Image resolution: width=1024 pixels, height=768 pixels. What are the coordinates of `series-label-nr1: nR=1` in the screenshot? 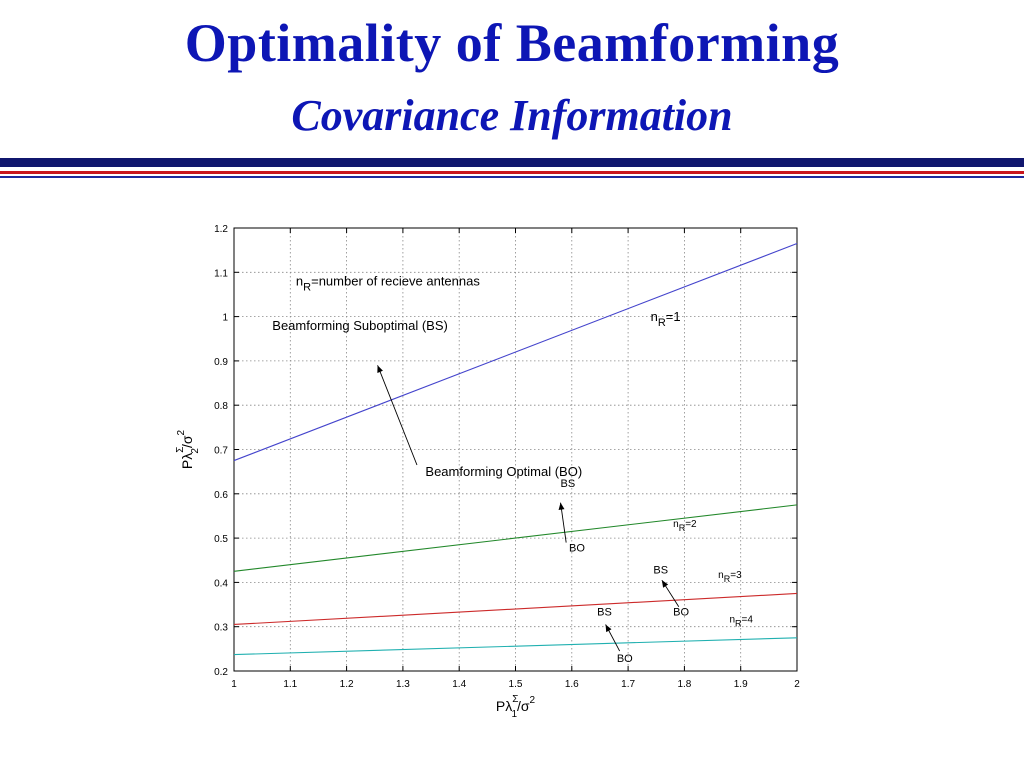 It's located at (666, 319).